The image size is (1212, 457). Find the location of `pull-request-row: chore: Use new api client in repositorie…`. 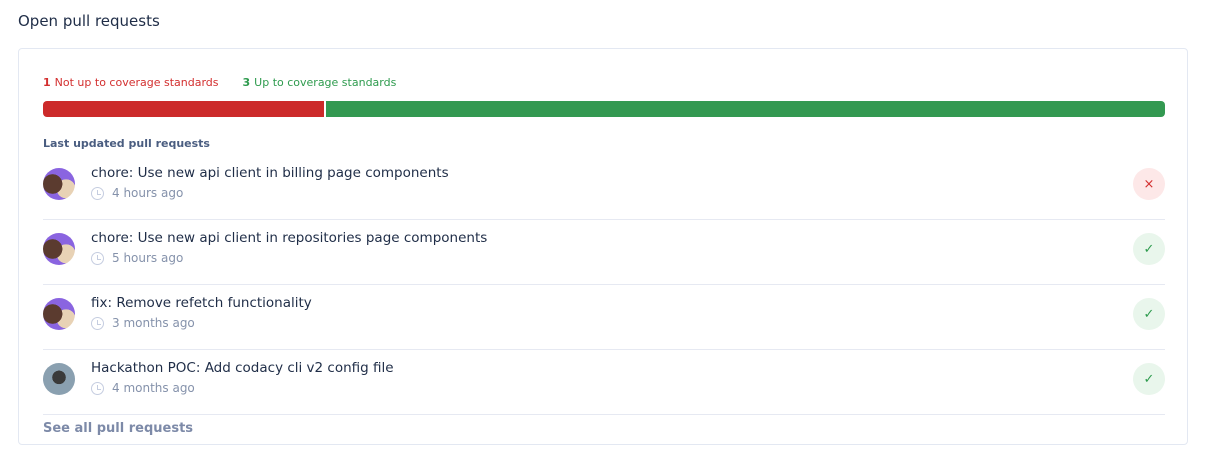

pull-request-row: chore: Use new api client in repositorie… is located at coordinates (604, 252).